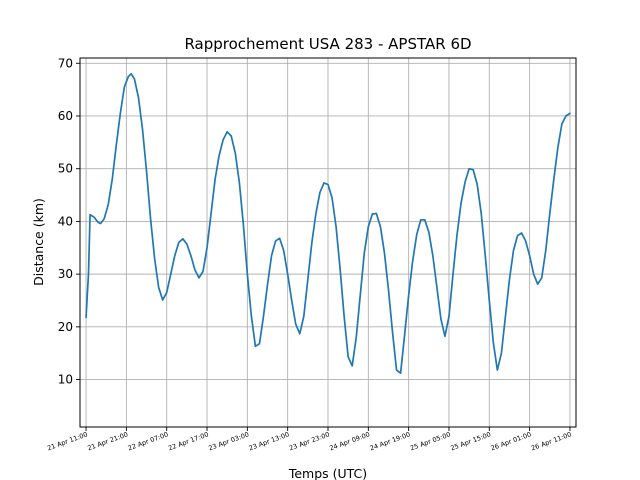  I want to click on chart-title: Rapprochement USA 283 - APSTAR 6D, so click(327, 44).